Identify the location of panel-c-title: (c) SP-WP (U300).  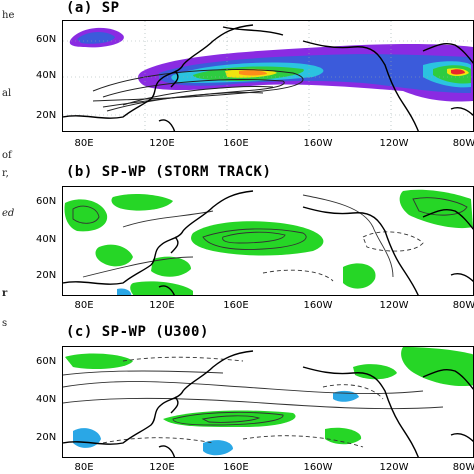
(137, 332).